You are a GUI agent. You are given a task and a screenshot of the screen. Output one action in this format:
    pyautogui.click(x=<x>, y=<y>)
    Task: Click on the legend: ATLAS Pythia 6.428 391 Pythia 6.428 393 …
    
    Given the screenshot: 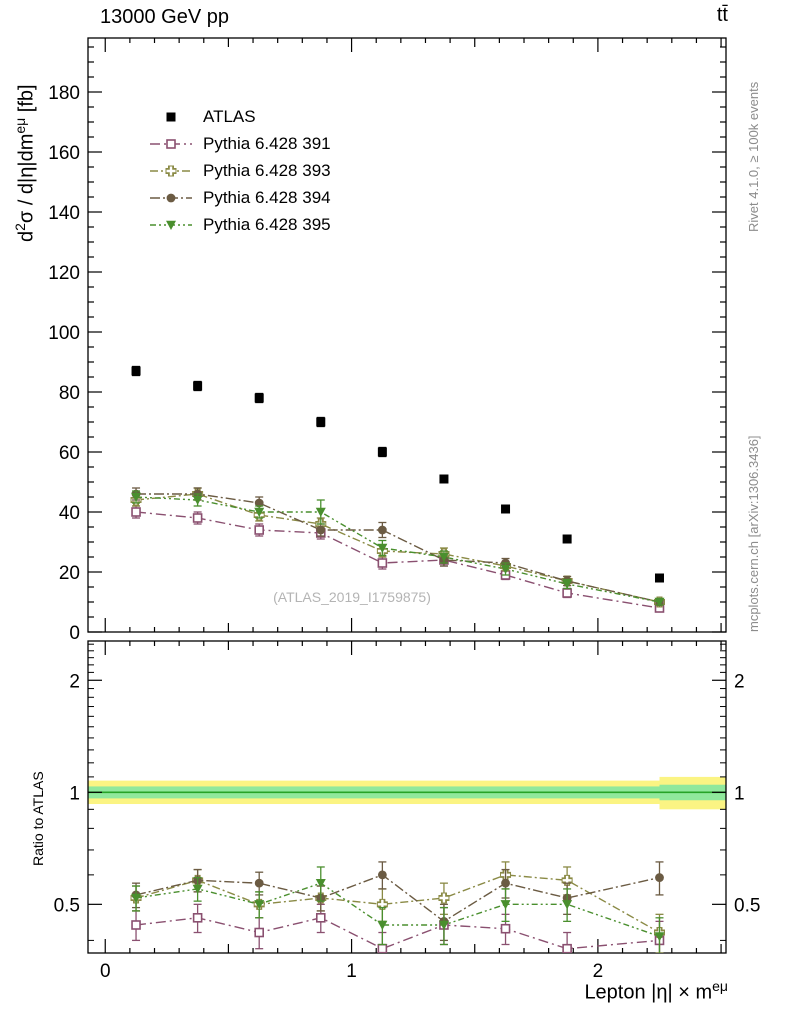 What is the action you would take?
    pyautogui.click(x=239, y=170)
    